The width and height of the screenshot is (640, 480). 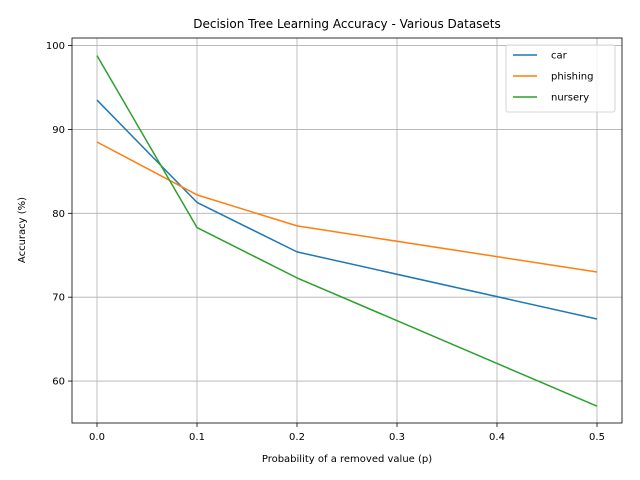 I want to click on y-tick-label: 90, so click(x=58, y=130).